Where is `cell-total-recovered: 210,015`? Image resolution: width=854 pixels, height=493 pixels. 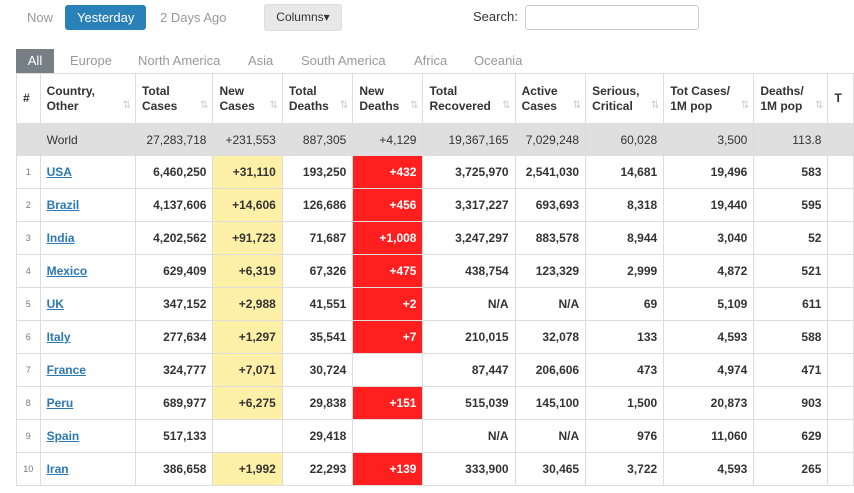 cell-total-recovered: 210,015 is located at coordinates (469, 337).